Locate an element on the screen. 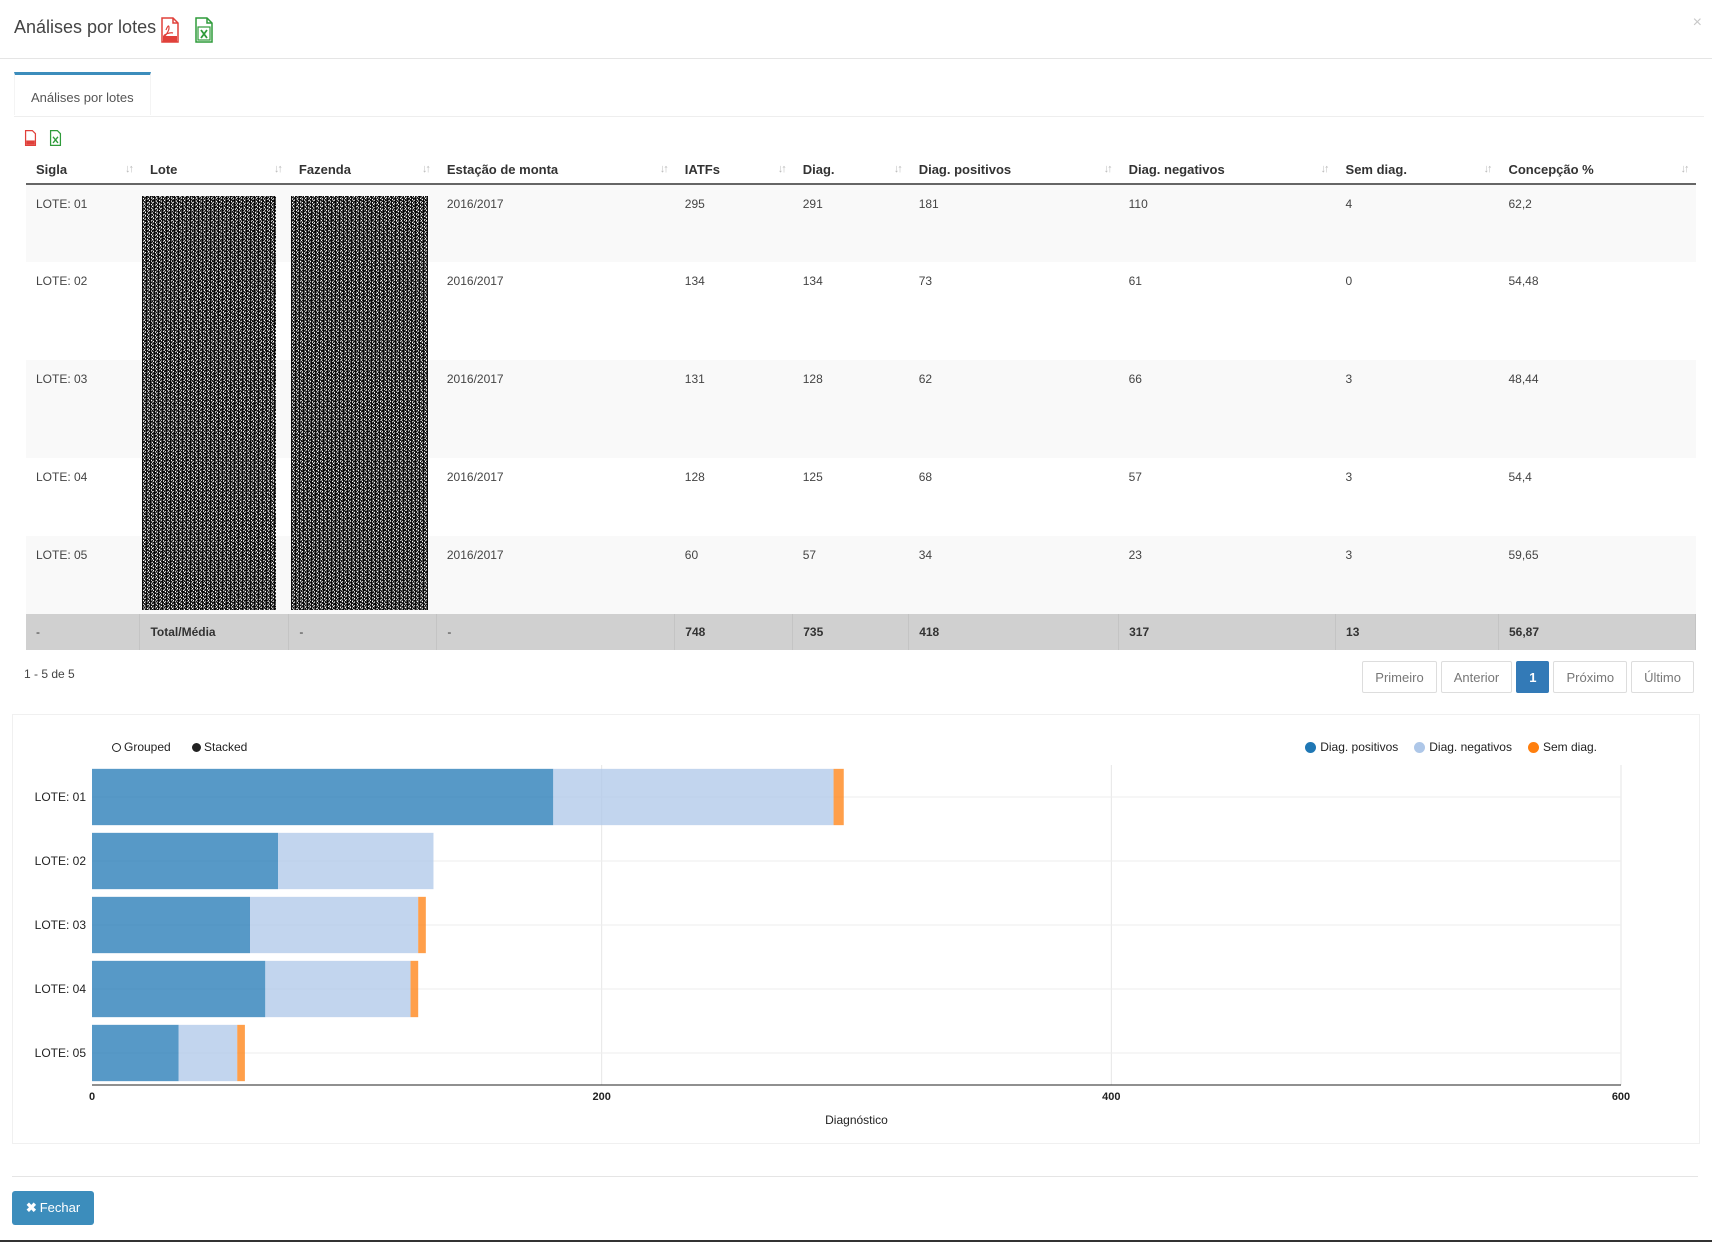 Image resolution: width=1712 pixels, height=1242 pixels. redacted-lote-column is located at coordinates (209, 403).